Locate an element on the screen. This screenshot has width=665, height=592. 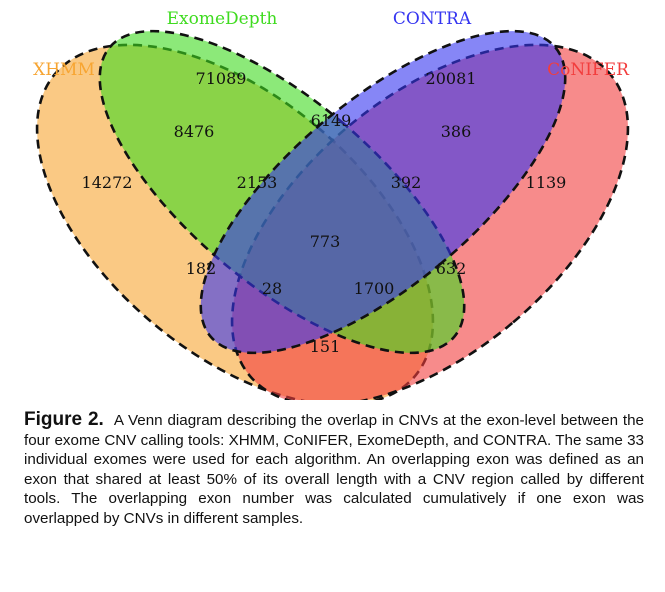
region-all-four: 773 is located at coordinates (325, 241).